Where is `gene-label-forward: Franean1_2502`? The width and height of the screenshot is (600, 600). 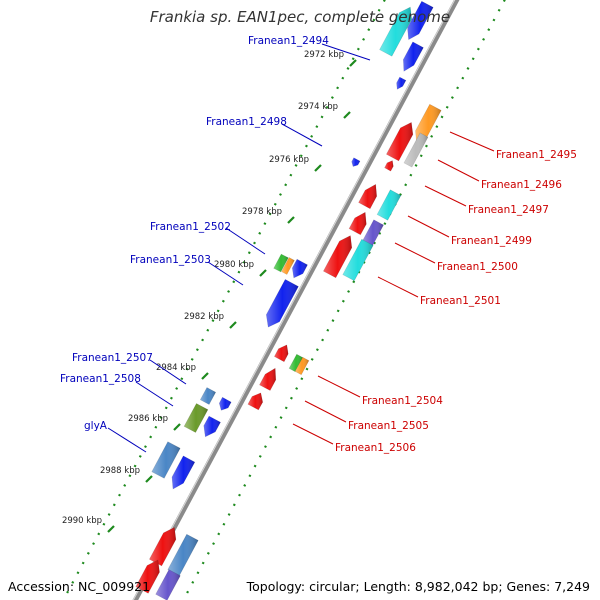 gene-label-forward: Franean1_2502 is located at coordinates (190, 227).